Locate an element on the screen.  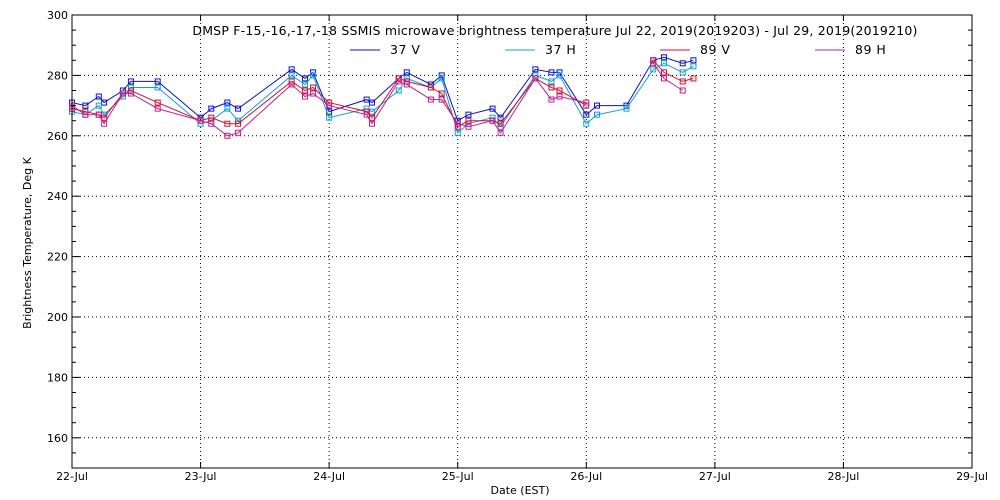
x-tick-label: 29-Jul is located at coordinates (972, 476).